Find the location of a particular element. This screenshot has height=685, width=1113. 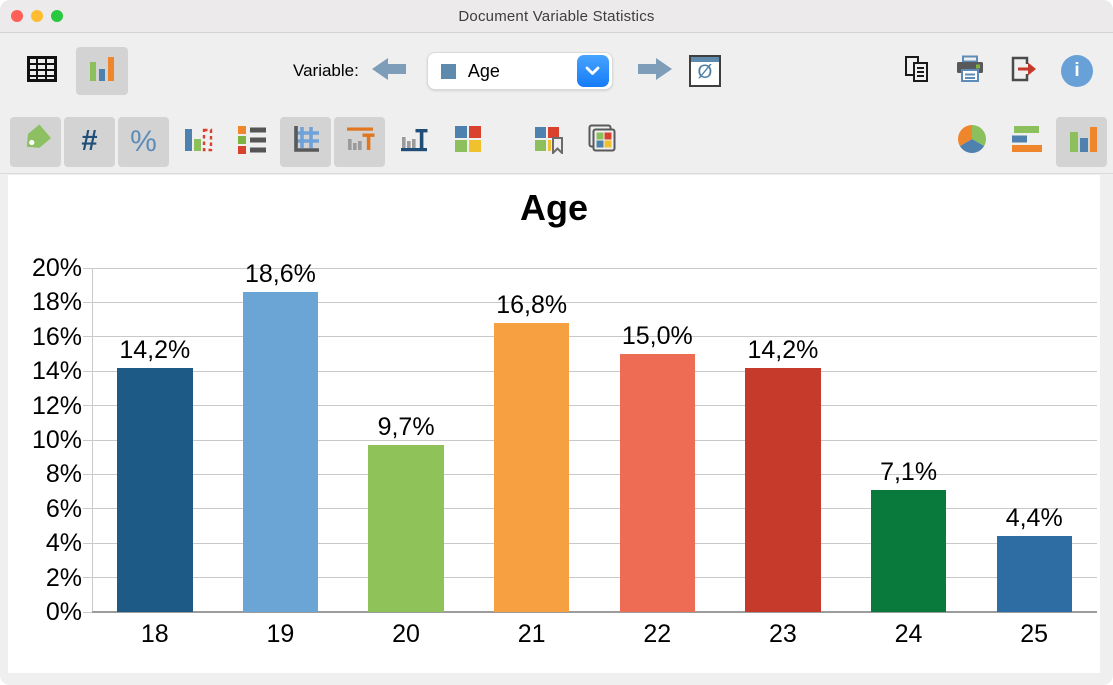

x-tick-label: 19 is located at coordinates (280, 634).